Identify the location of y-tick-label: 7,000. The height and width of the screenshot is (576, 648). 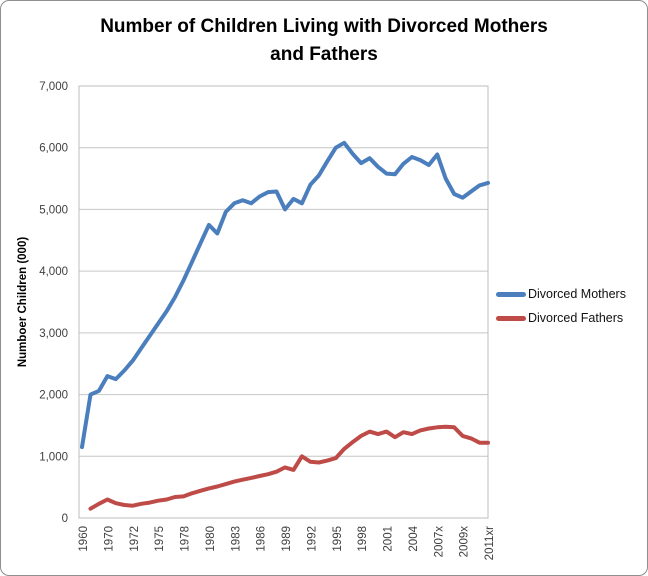
(53, 87).